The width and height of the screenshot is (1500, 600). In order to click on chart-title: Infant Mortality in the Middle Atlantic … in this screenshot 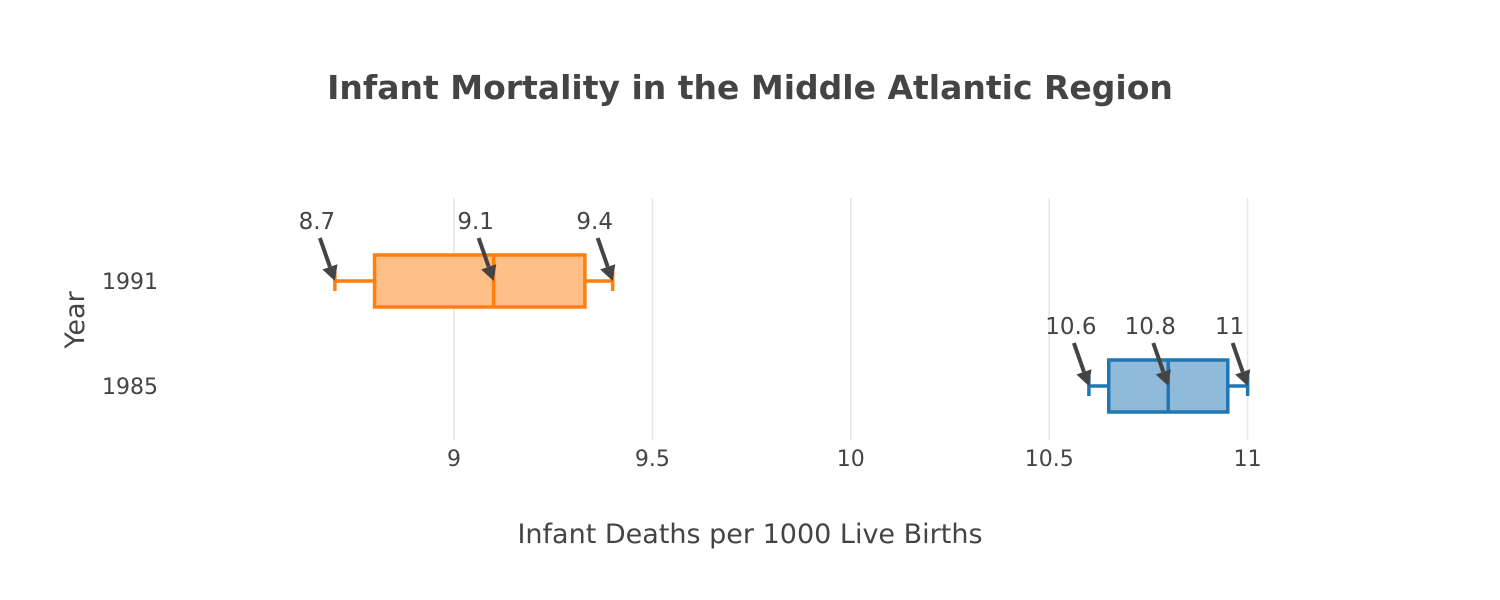, I will do `click(750, 87)`.